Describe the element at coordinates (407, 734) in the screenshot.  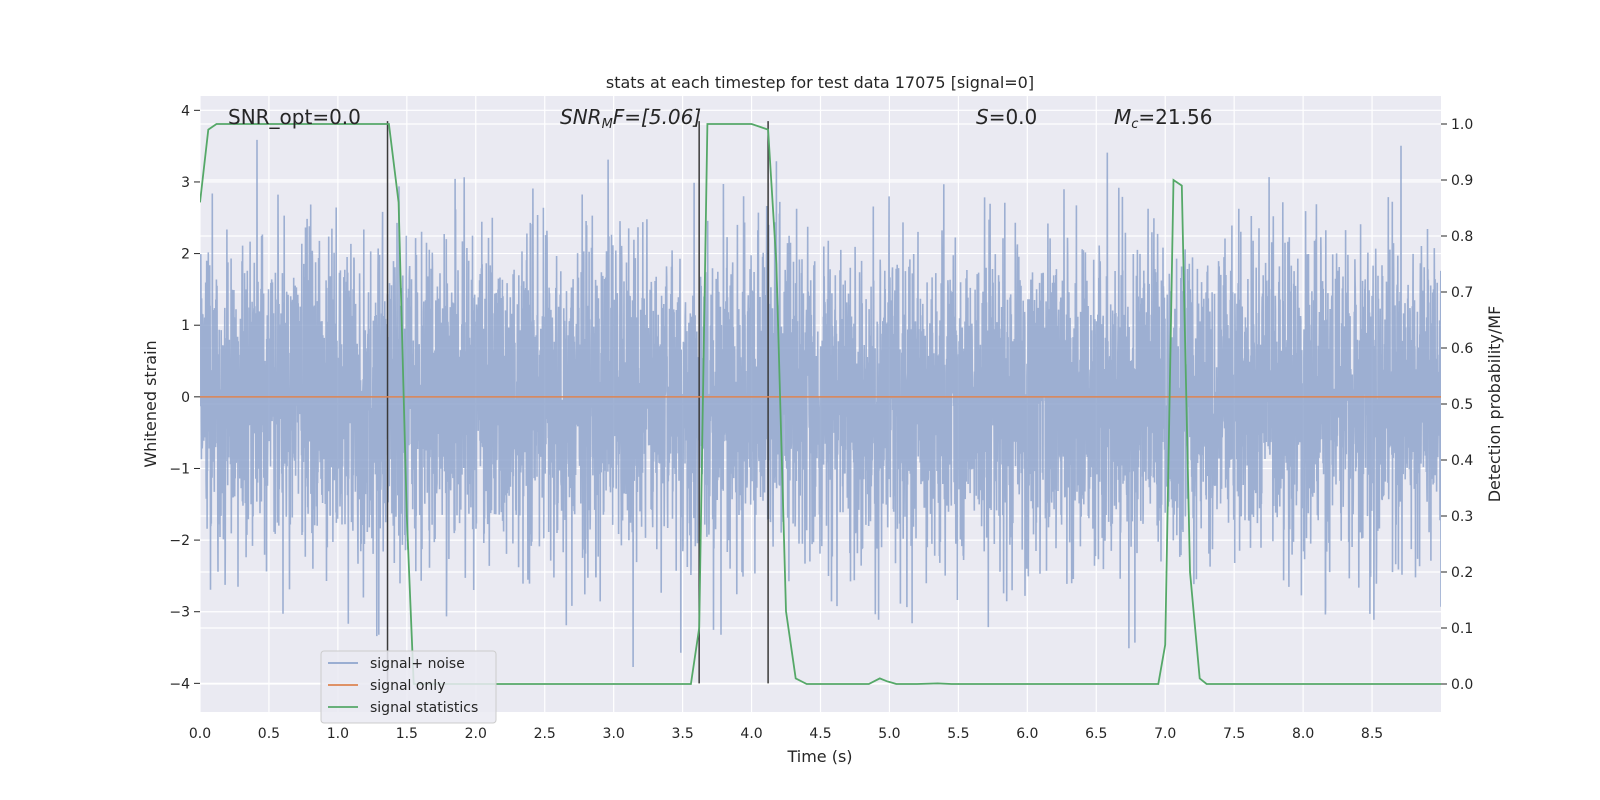
I see `x-tick-label: 1.5` at that location.